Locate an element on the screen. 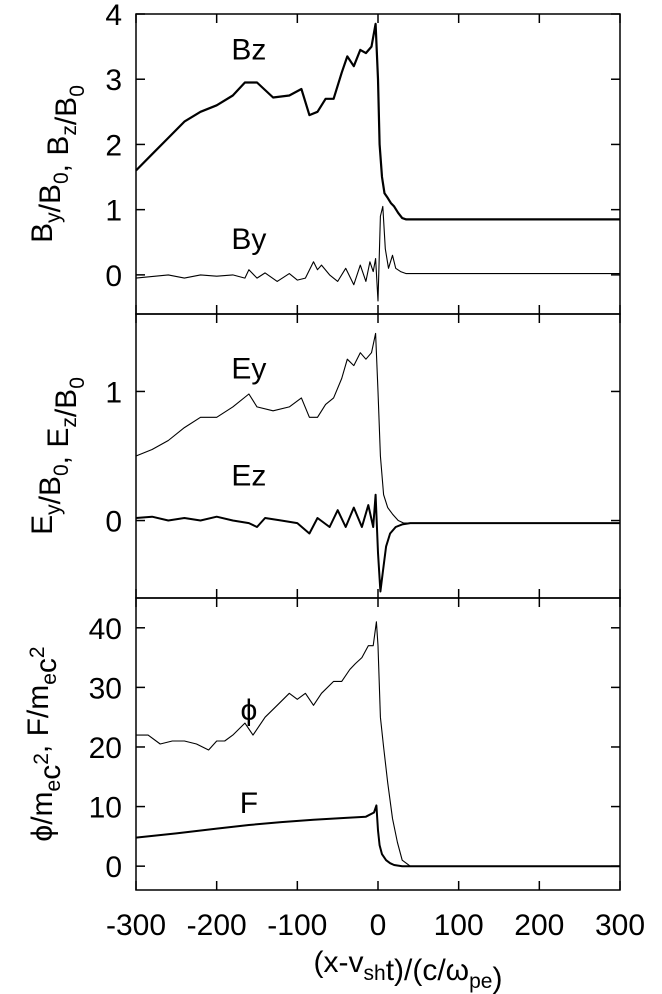 This screenshot has height=994, width=662. y-tick-label: 30 is located at coordinates (105, 688).